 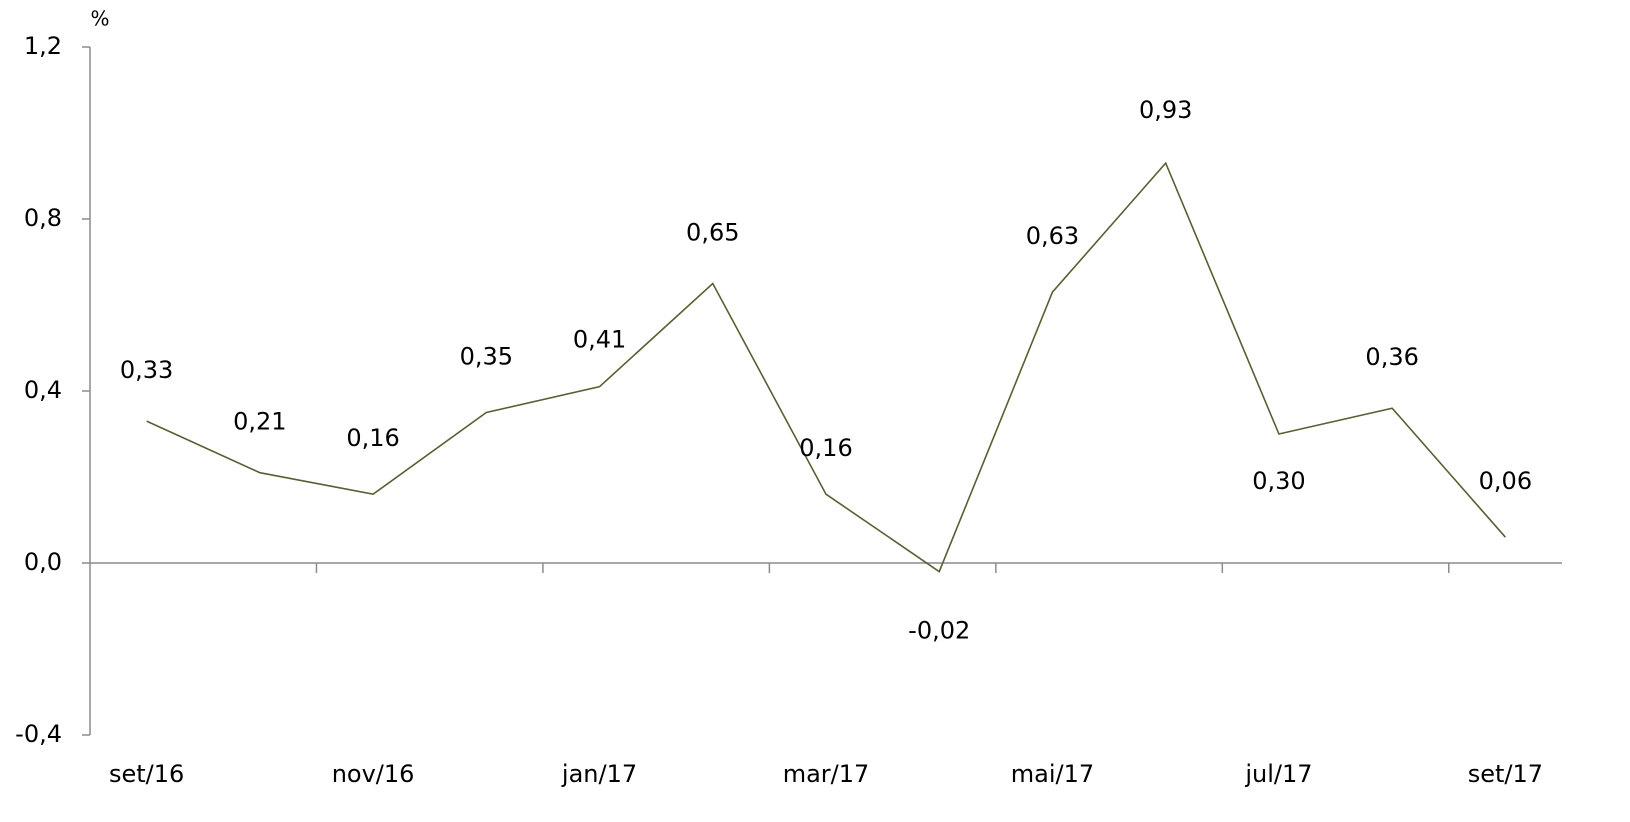 What do you see at coordinates (1278, 481) in the screenshot?
I see `data-label: 0,30` at bounding box center [1278, 481].